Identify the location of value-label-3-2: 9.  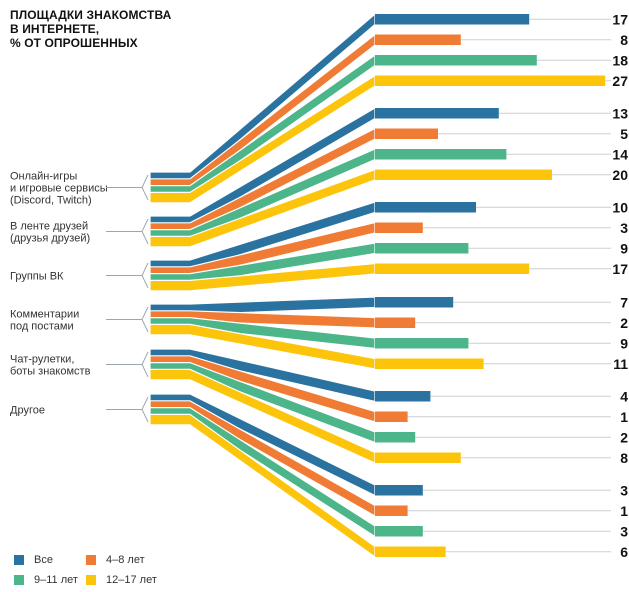
(624, 343).